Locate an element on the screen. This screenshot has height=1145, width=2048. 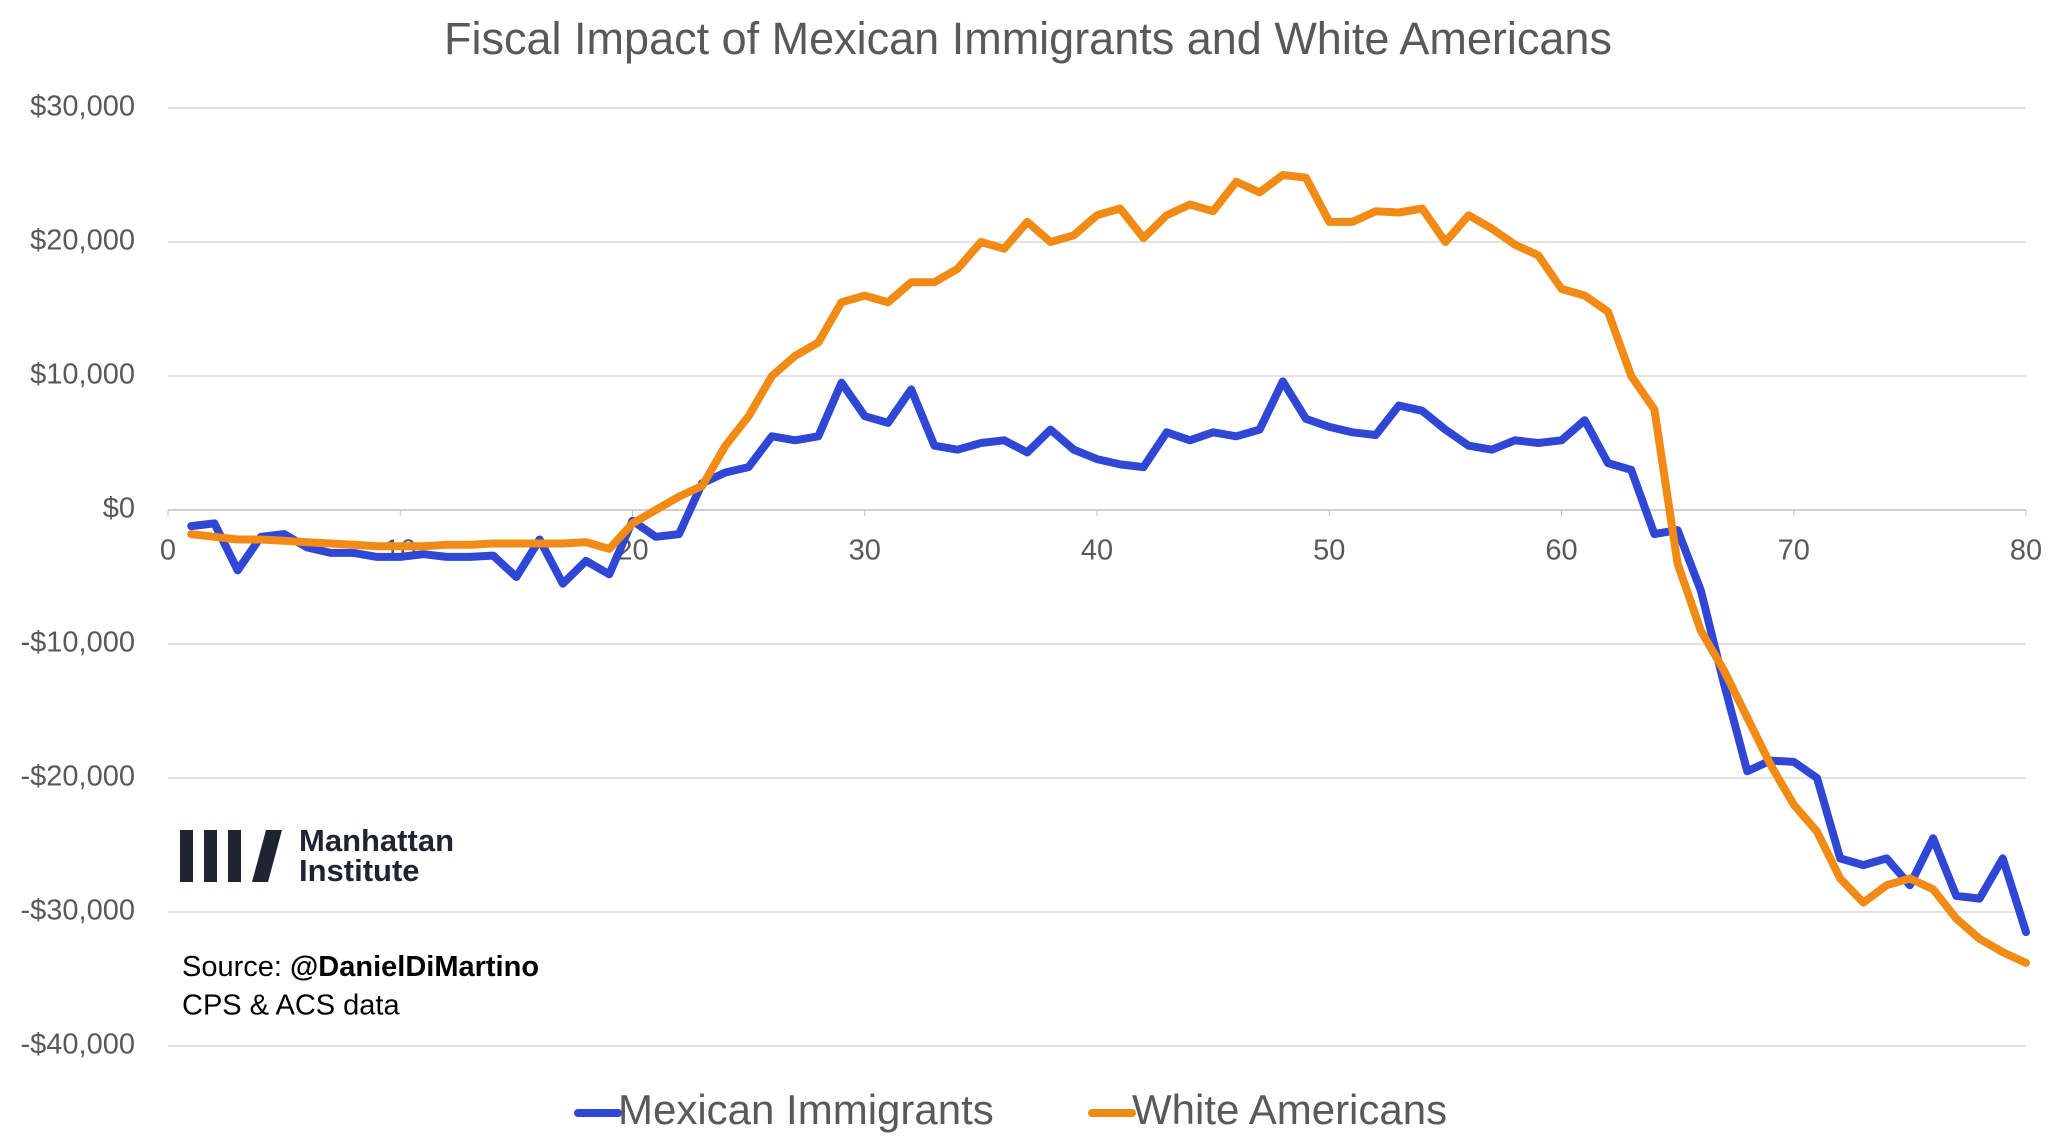
x-tick-label: 0 is located at coordinates (168, 551).